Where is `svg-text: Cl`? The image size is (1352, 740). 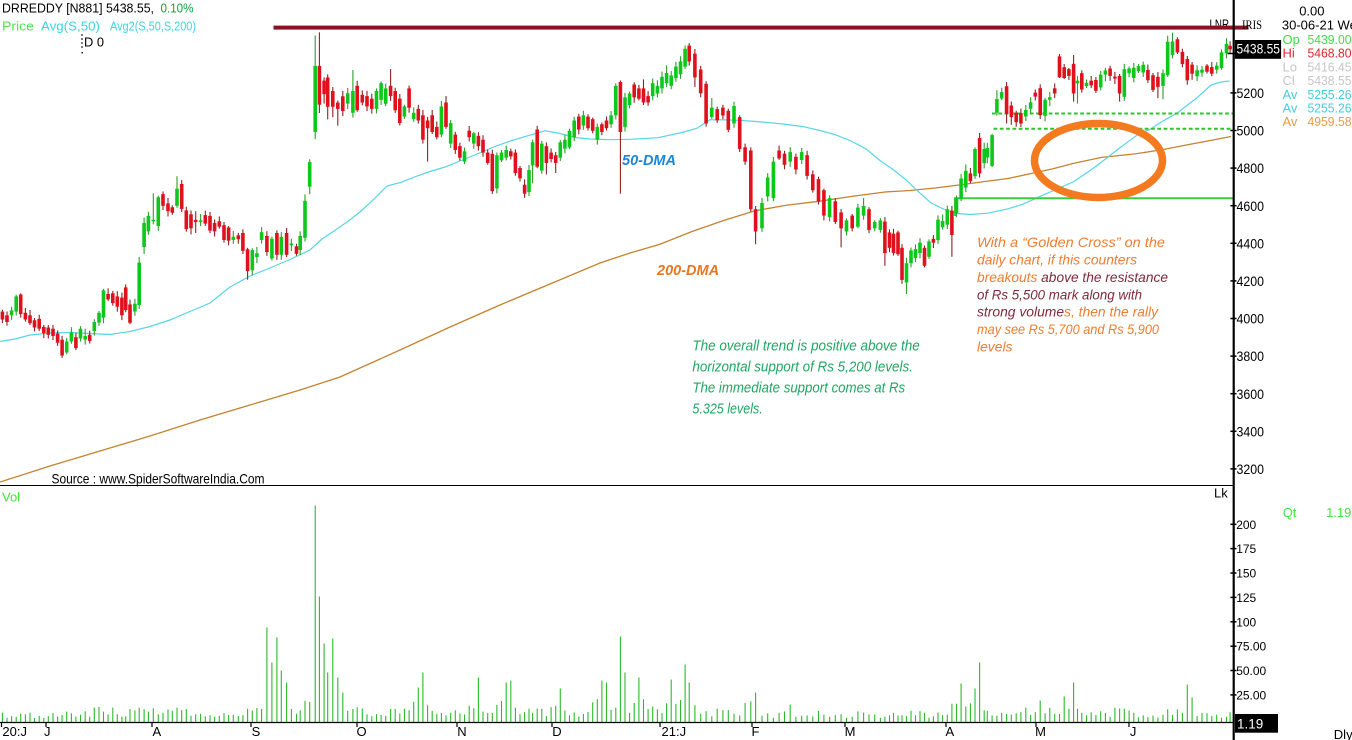
svg-text: Cl is located at coordinates (1289, 80).